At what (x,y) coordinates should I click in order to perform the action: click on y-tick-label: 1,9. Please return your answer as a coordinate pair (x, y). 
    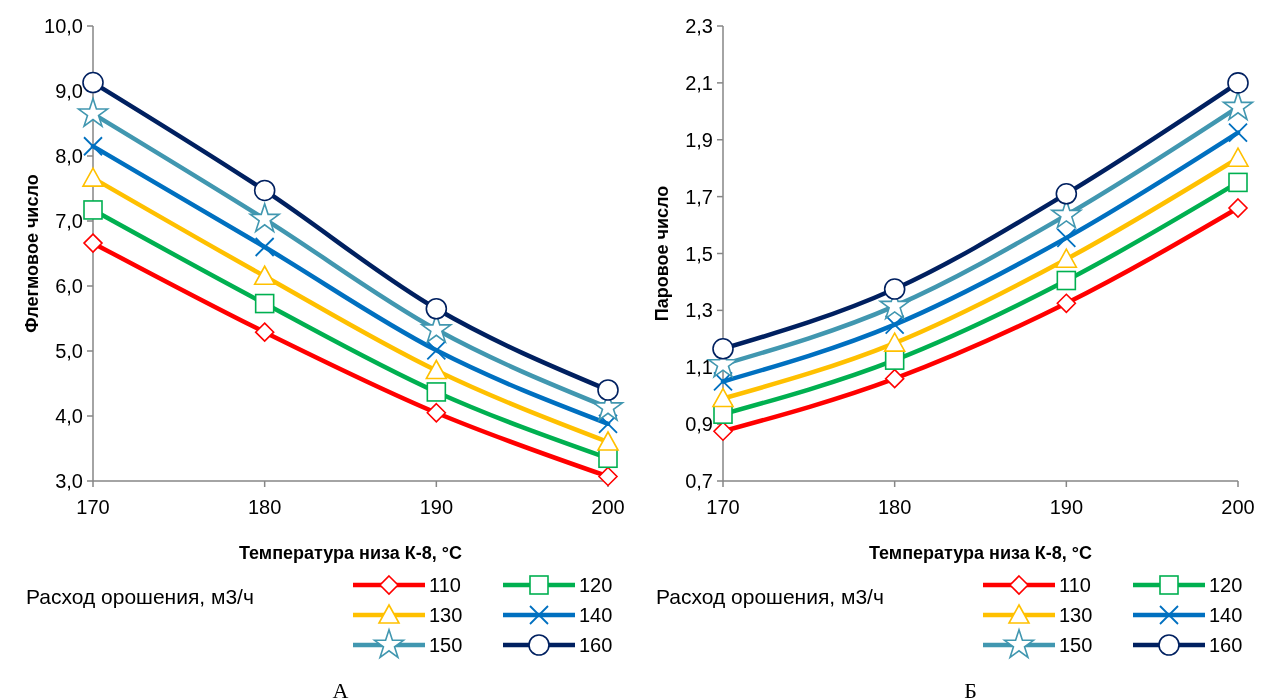
    Looking at the image, I should click on (699, 139).